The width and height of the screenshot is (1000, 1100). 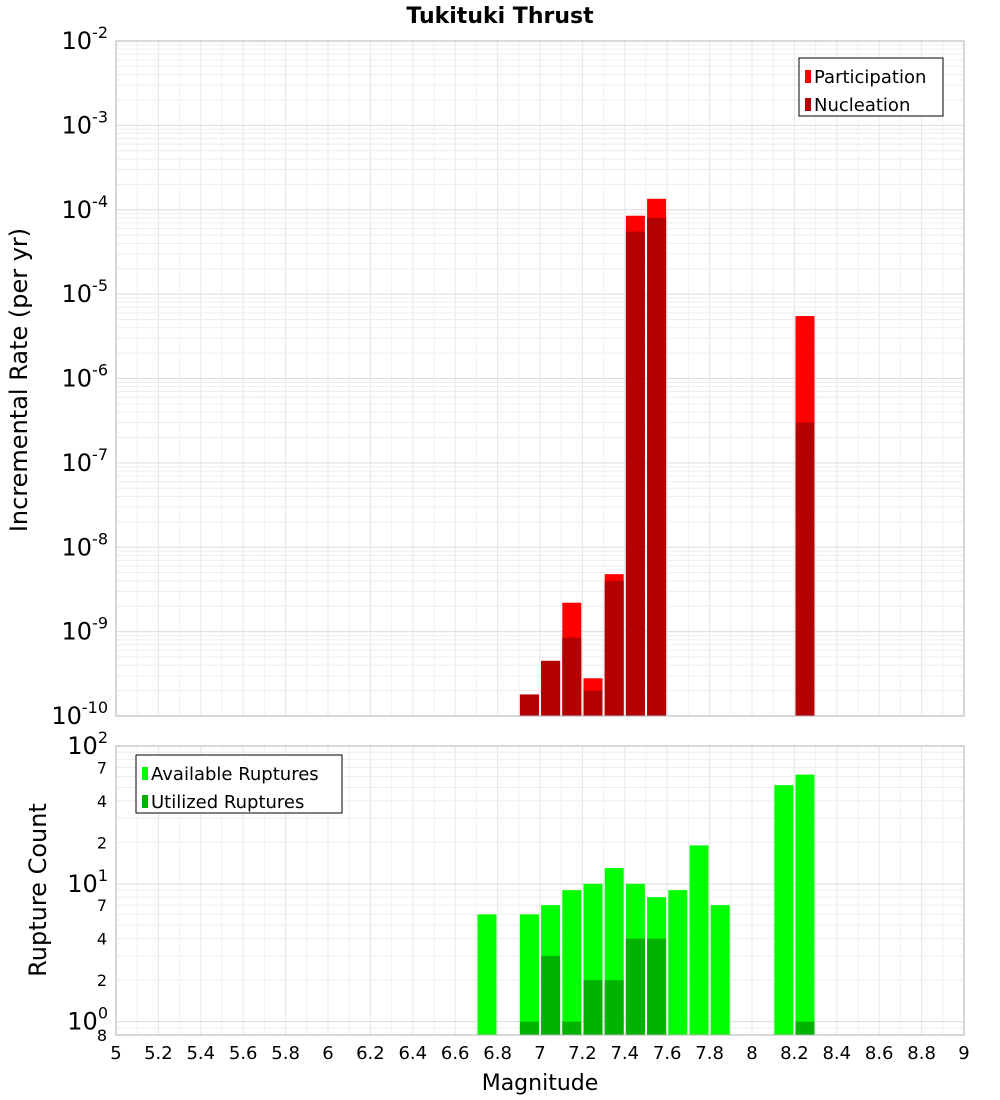 I want to click on y-tick-label: 10⁻⁹, so click(x=85, y=630).